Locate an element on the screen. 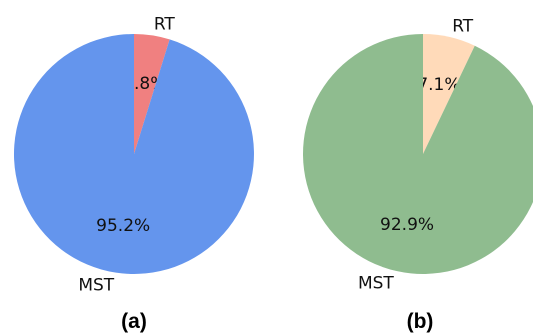  percent-label-mst-b: 92.9% is located at coordinates (407, 225).